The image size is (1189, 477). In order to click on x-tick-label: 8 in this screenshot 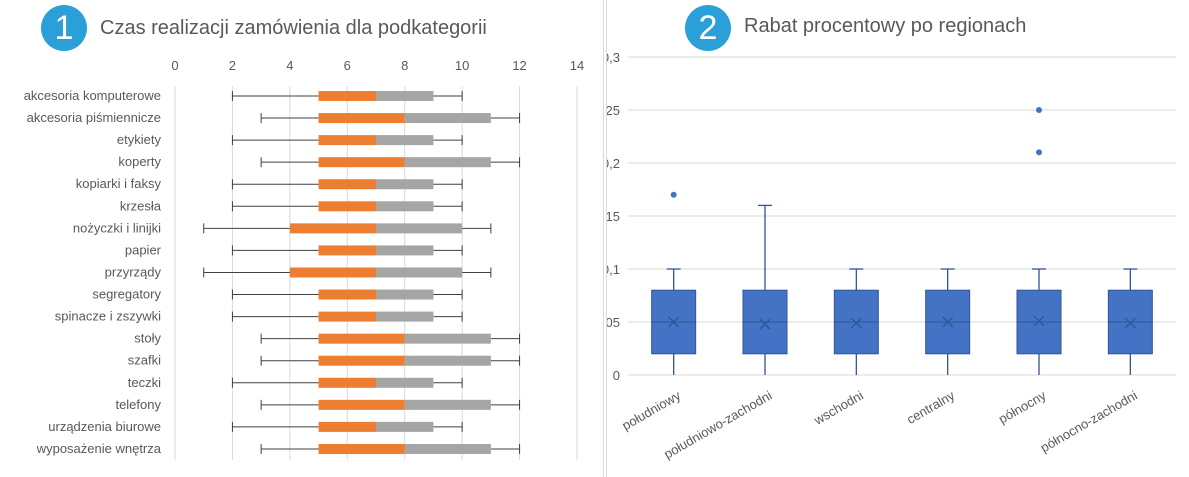, I will do `click(404, 65)`.